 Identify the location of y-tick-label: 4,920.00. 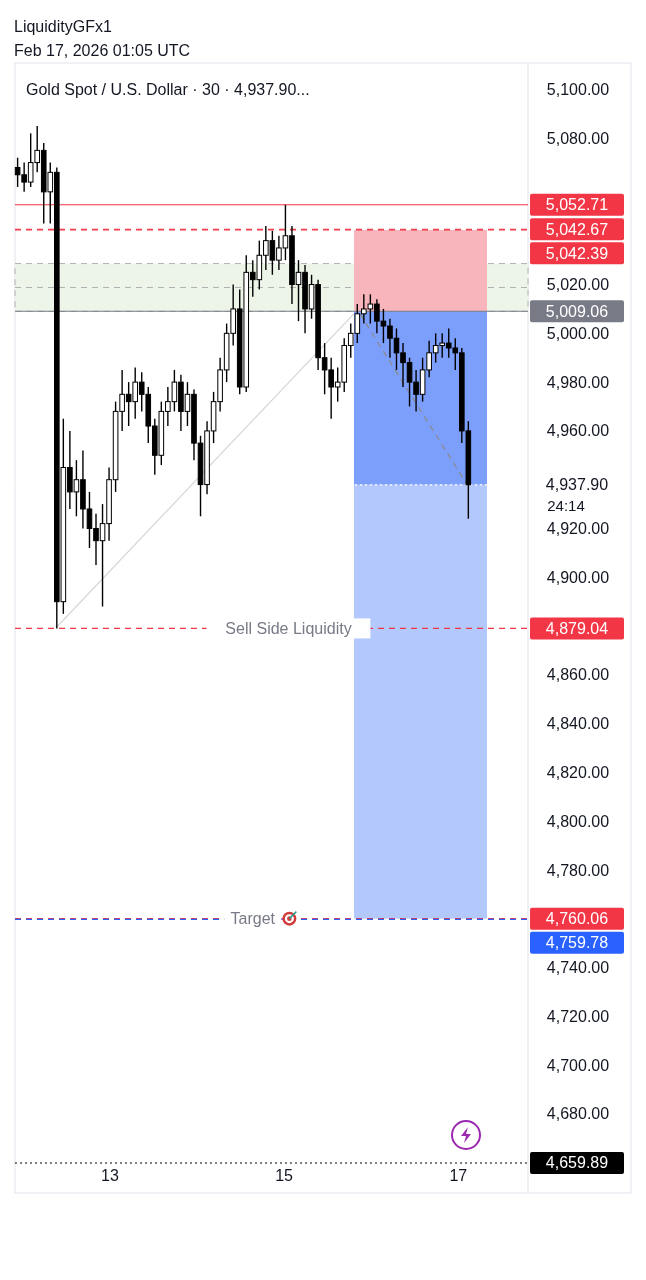
(578, 528).